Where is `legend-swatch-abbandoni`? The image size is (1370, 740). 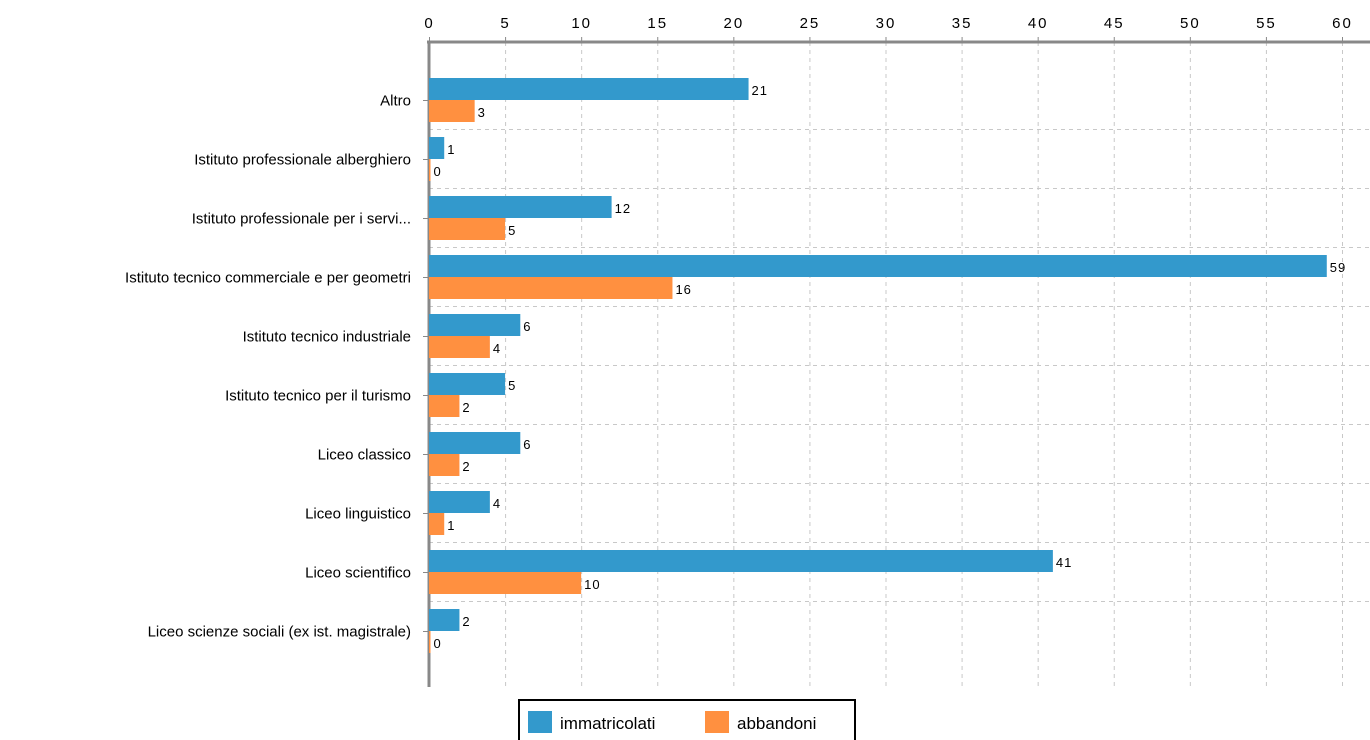
legend-swatch-abbandoni is located at coordinates (717, 722).